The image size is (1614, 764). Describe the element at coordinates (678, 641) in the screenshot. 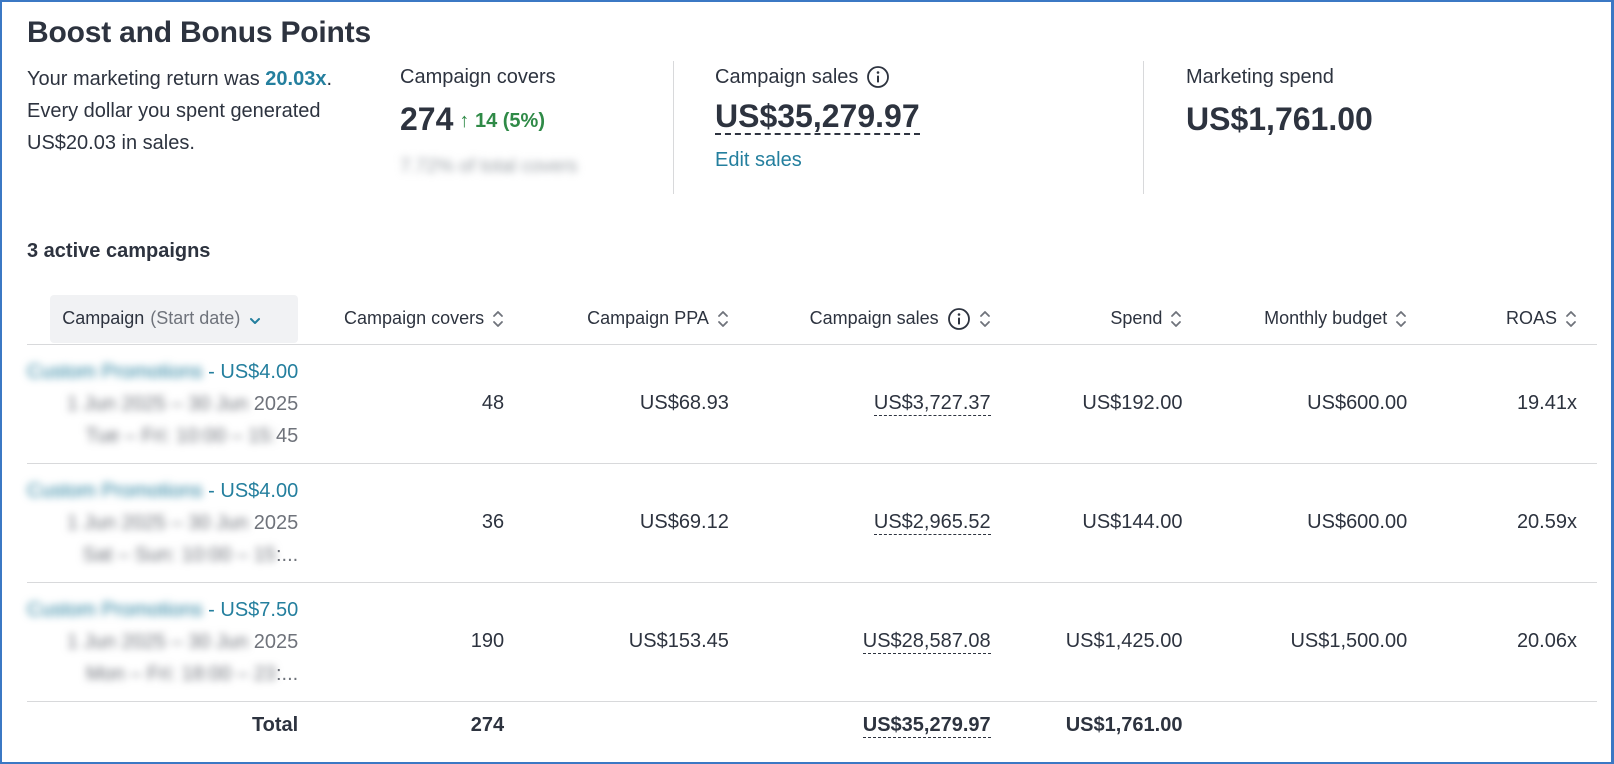

I see `ppa-cell: US$153.45` at that location.